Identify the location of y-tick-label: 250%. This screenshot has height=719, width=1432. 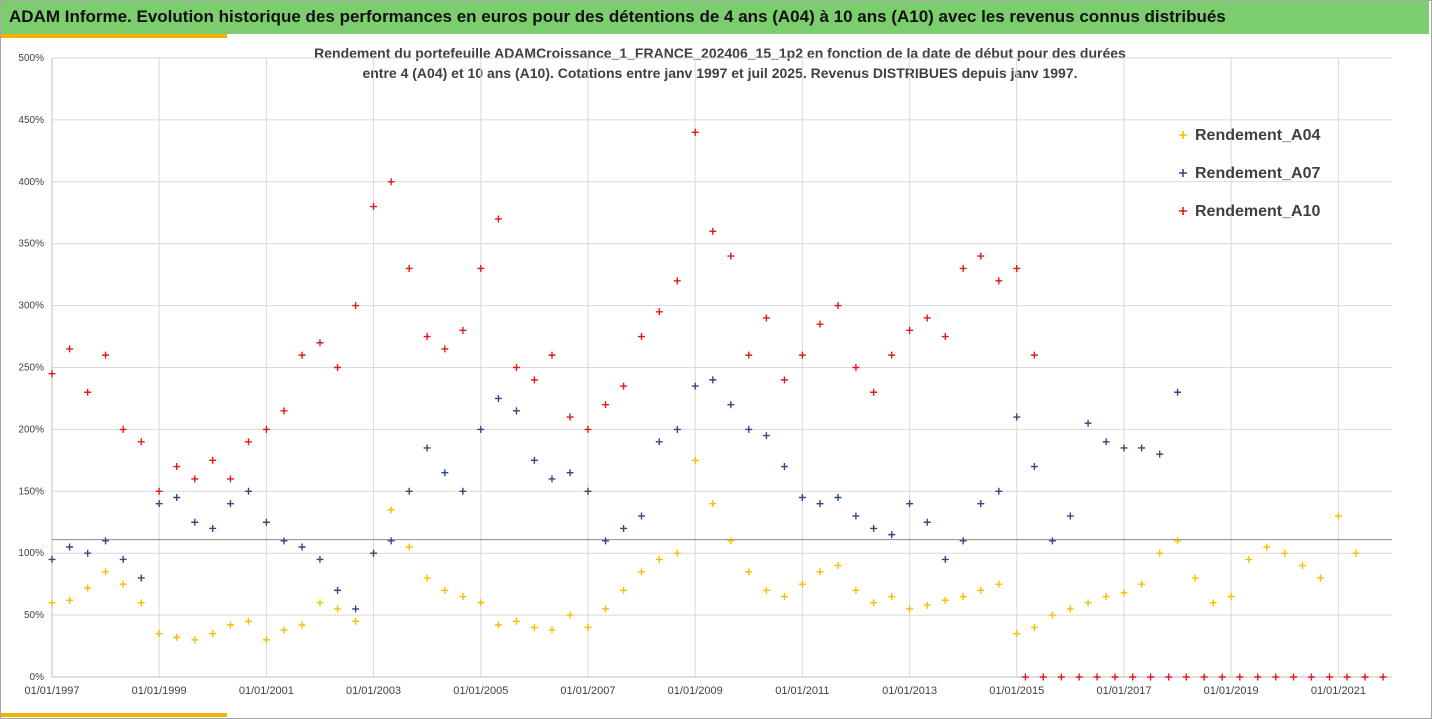
(31, 368).